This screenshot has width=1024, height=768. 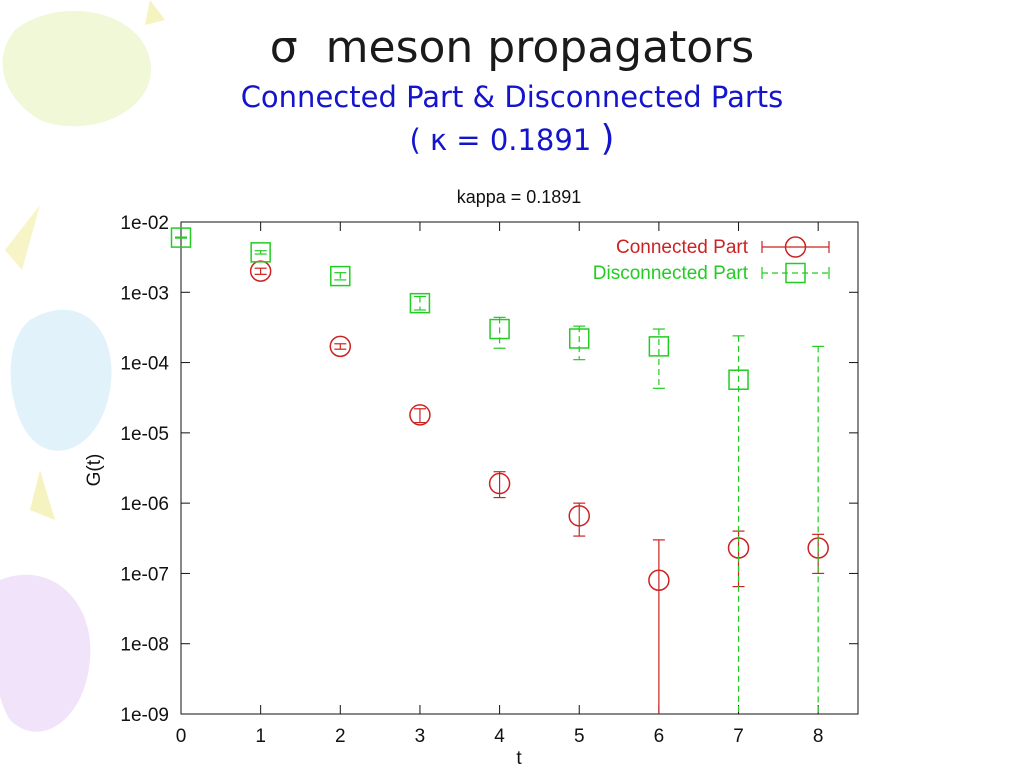 What do you see at coordinates (144, 434) in the screenshot?
I see `y-tick-label: 1e-05` at bounding box center [144, 434].